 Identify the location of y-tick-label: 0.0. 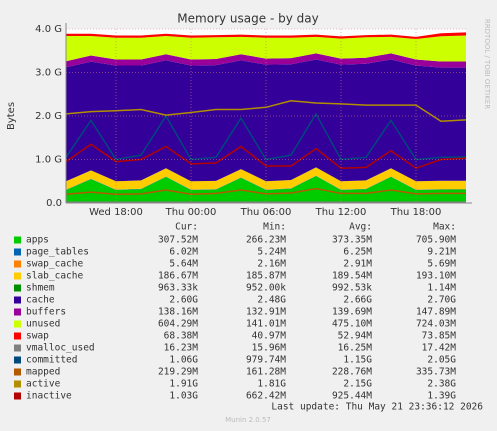
(54, 203).